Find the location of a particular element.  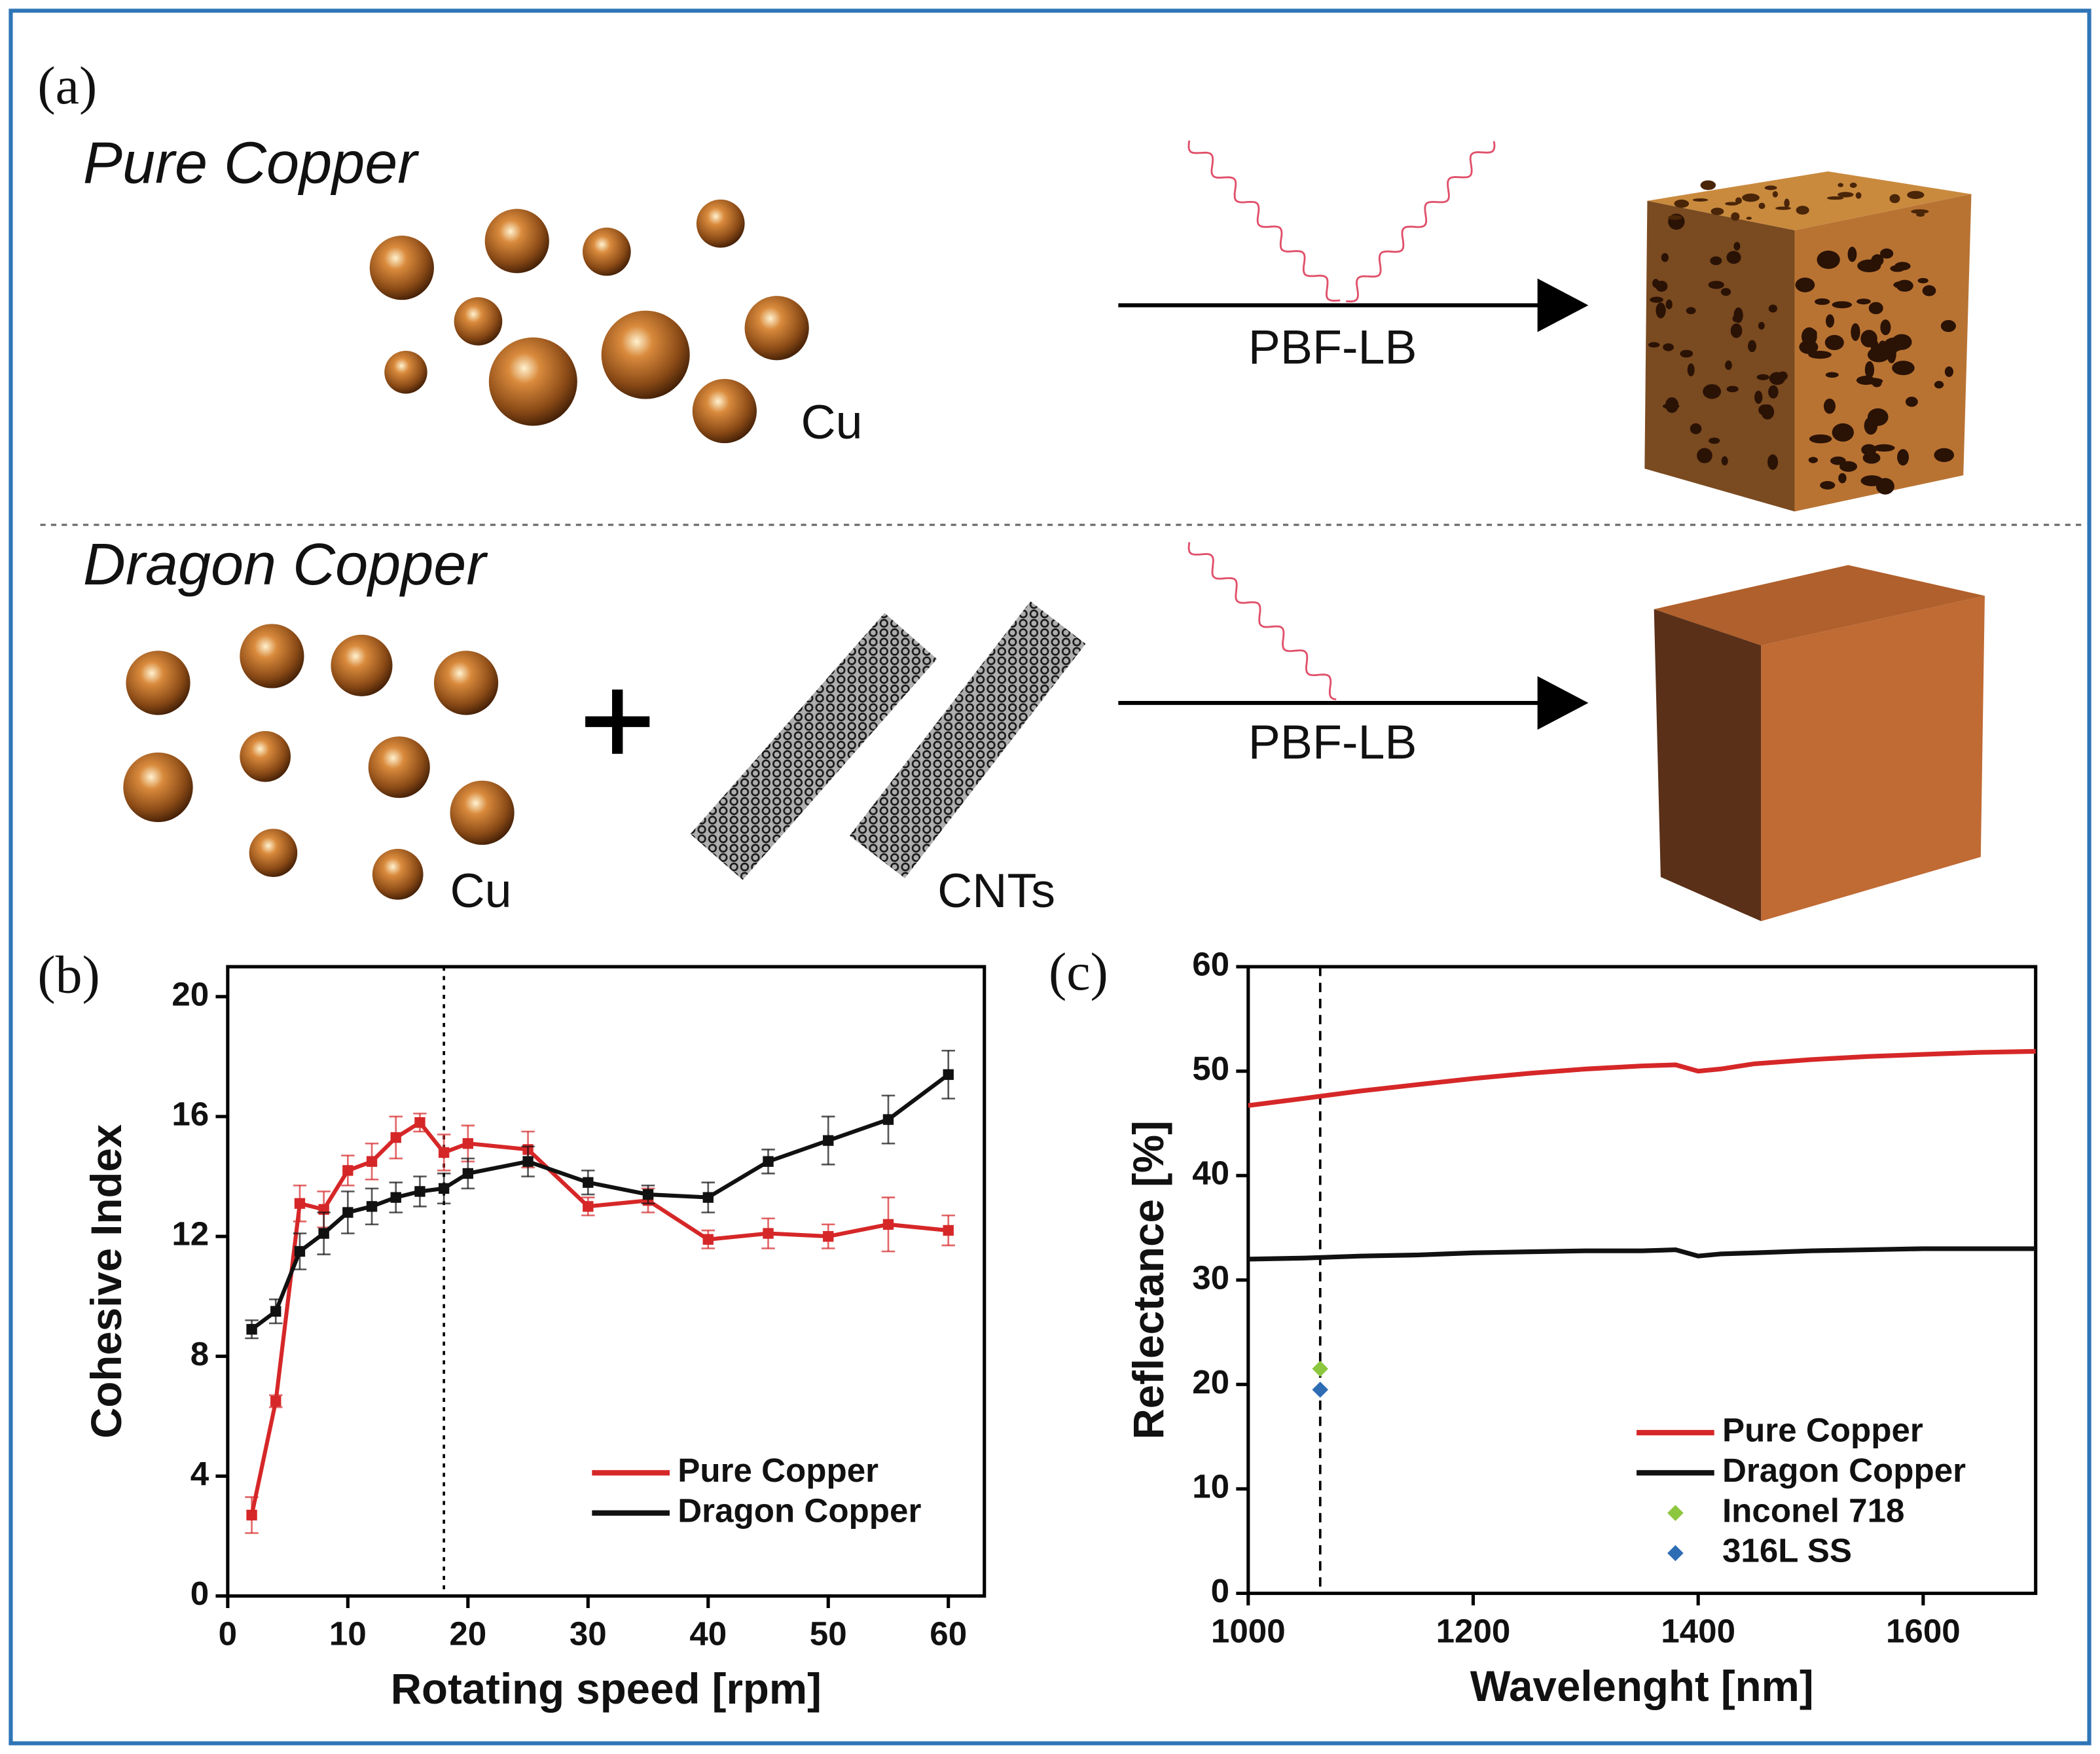

y-tick-label: 30 is located at coordinates (1210, 1277).